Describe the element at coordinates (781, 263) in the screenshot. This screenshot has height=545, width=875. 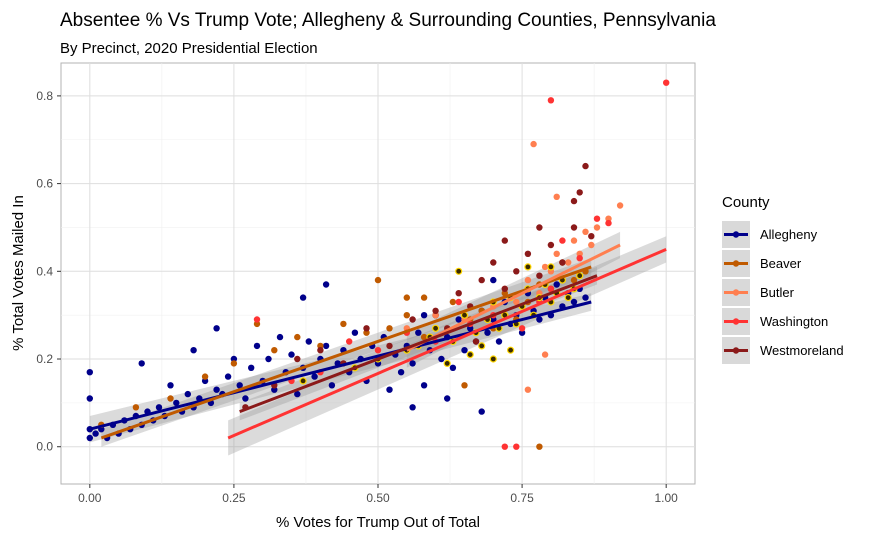
I see `legend-label-beaver: Beaver` at that location.